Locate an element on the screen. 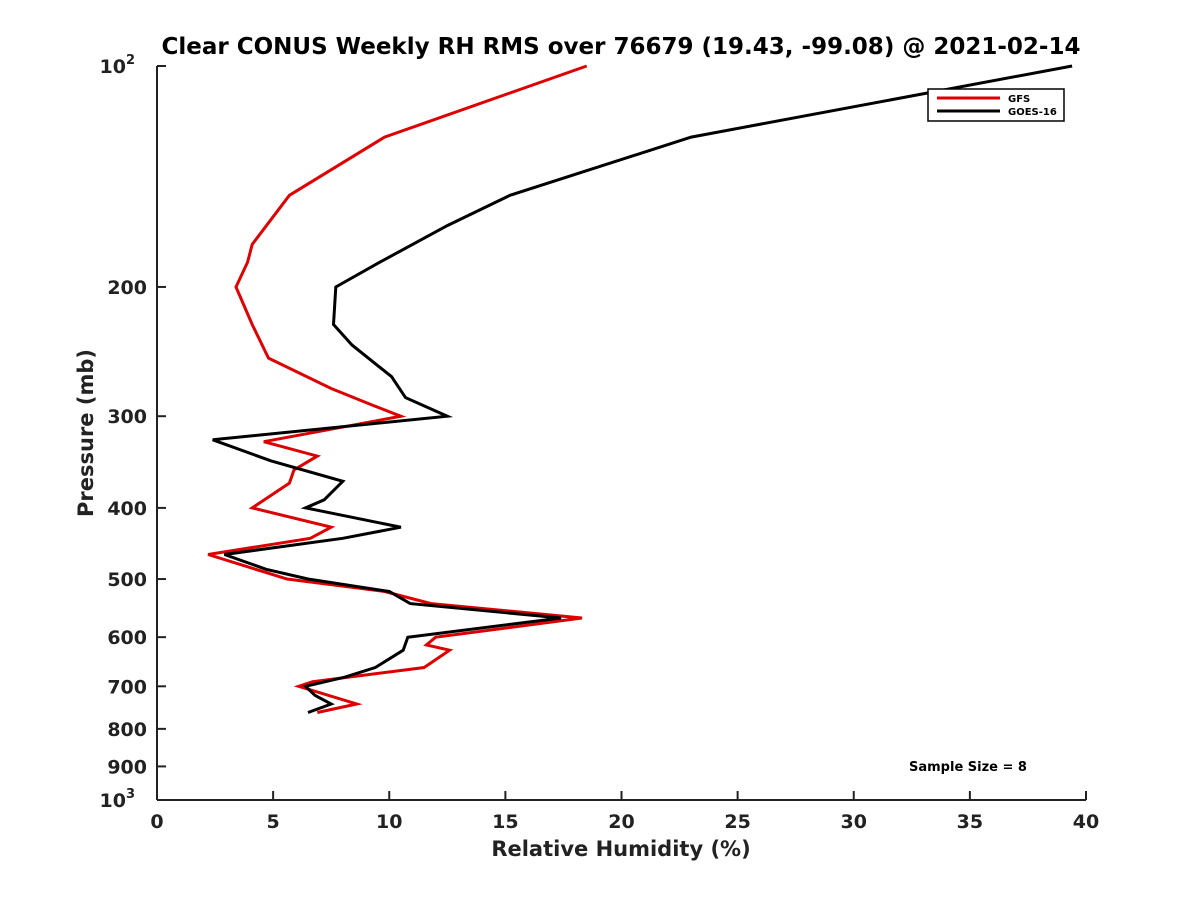 The image size is (1200, 900). legend-box is located at coordinates (996, 105).